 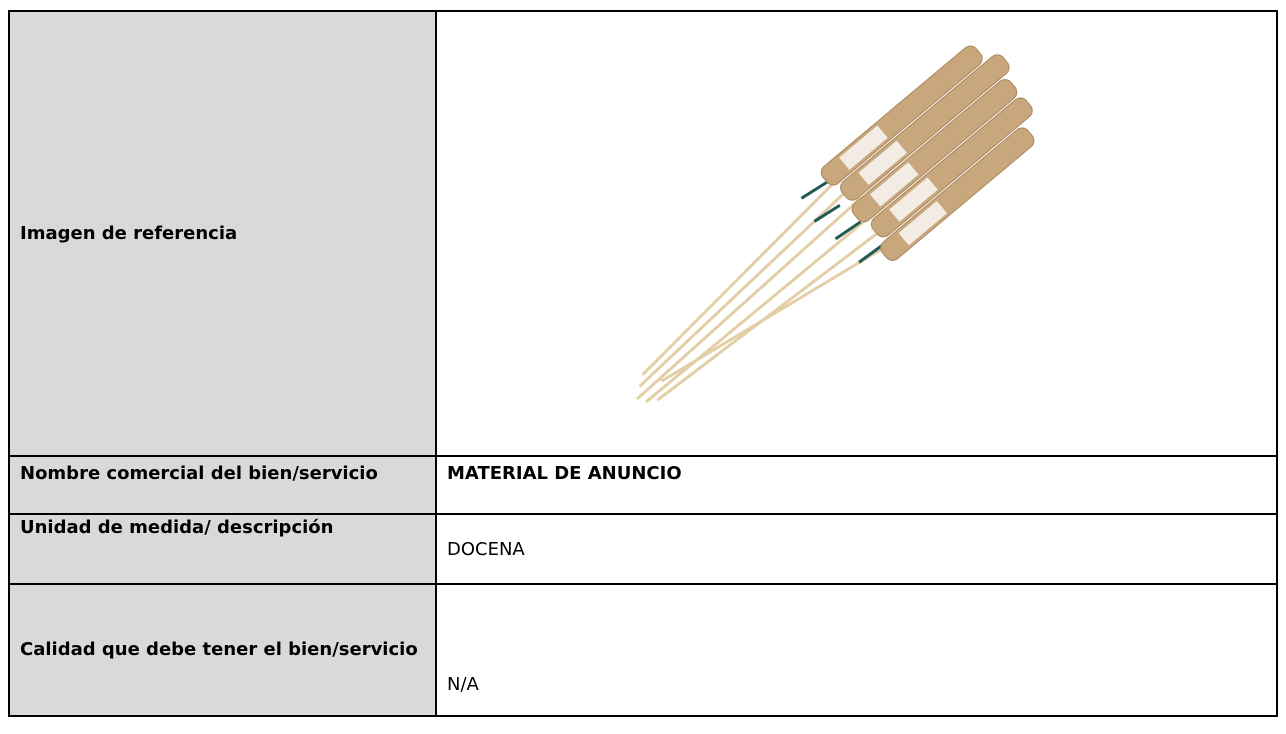 What do you see at coordinates (856, 650) in the screenshot?
I see `value-cell: N/A` at bounding box center [856, 650].